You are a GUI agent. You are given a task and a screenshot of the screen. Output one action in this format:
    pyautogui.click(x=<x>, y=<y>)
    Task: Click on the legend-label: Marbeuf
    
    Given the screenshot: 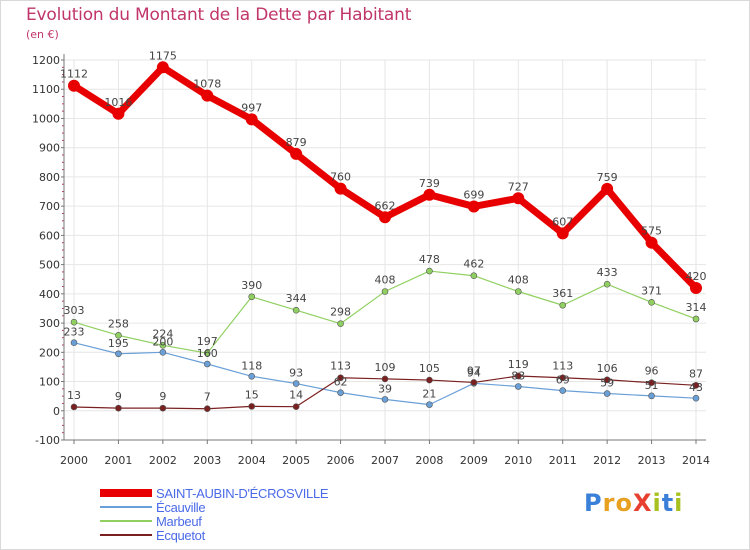 What is the action you would take?
    pyautogui.click(x=179, y=521)
    